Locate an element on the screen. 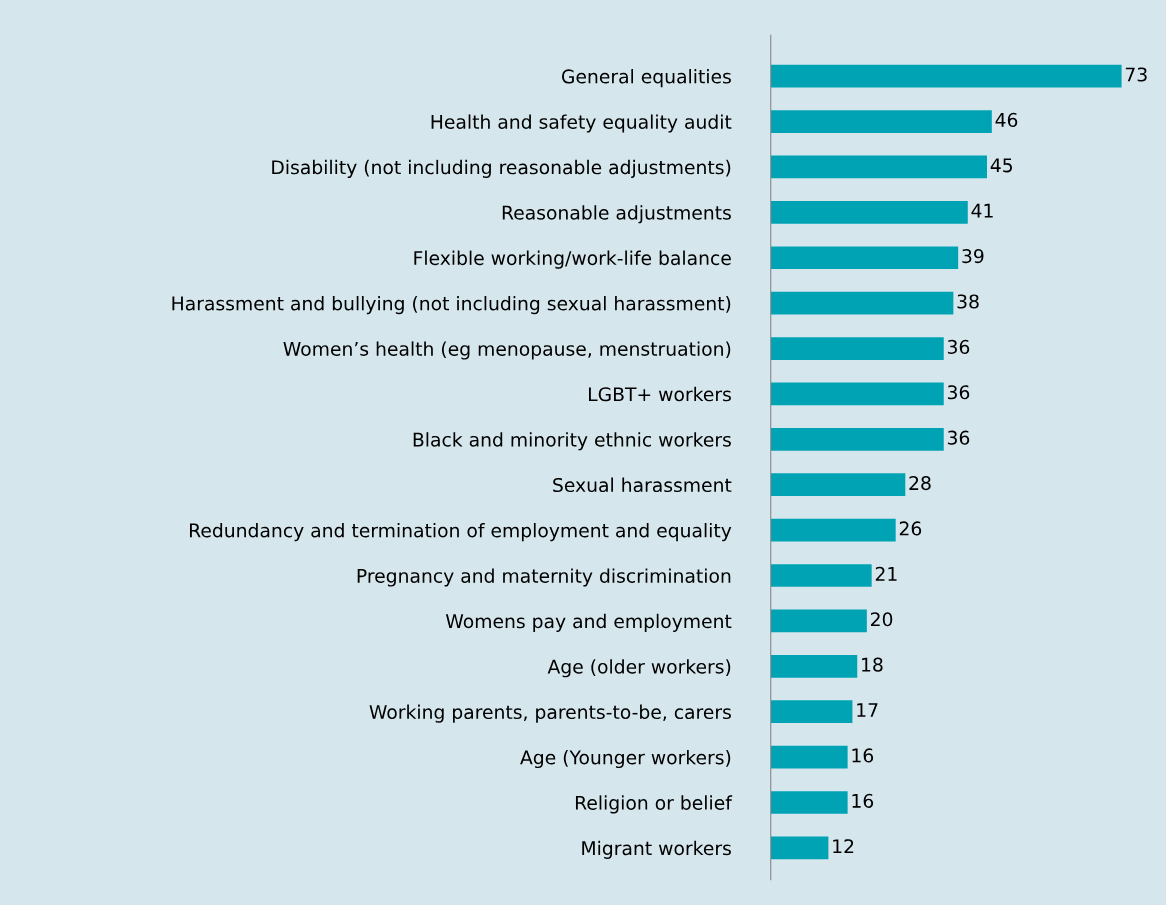  data-label: 73 is located at coordinates (1136, 74).